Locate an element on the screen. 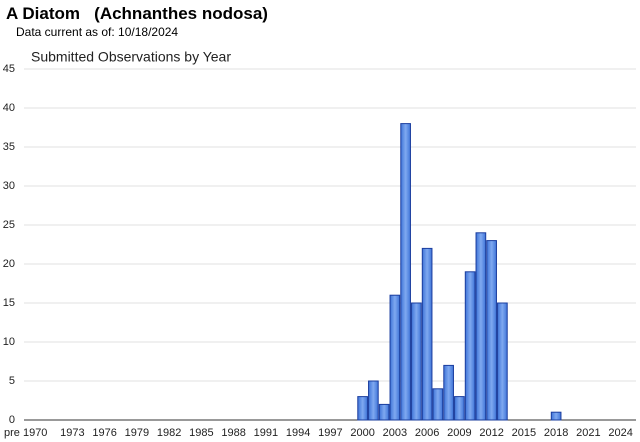  x-tick-label: 2012 is located at coordinates (491, 433).